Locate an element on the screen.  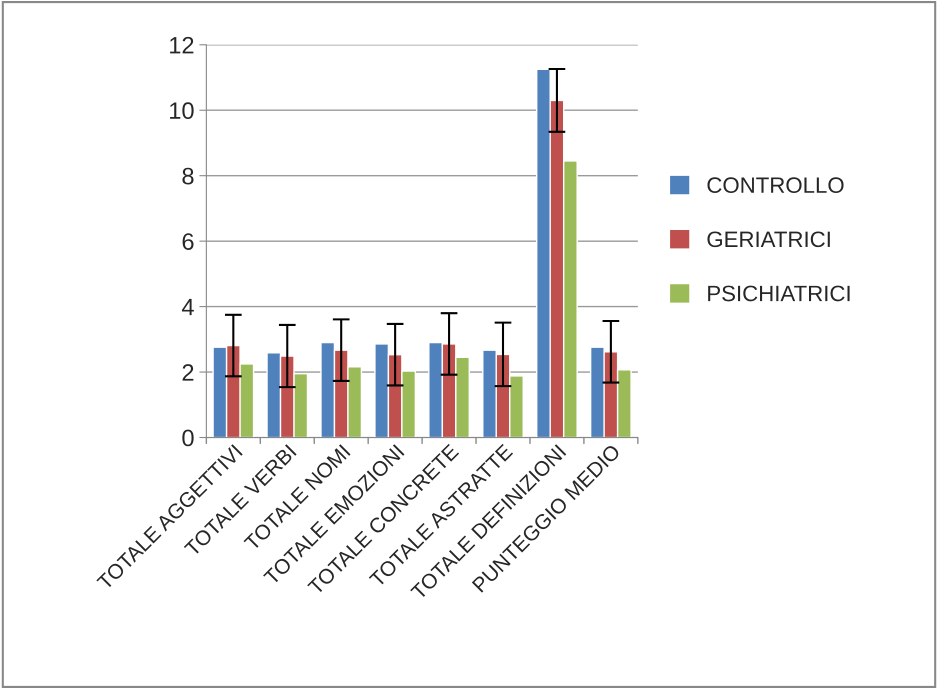
y-tick-label: 0 is located at coordinates (188, 438).